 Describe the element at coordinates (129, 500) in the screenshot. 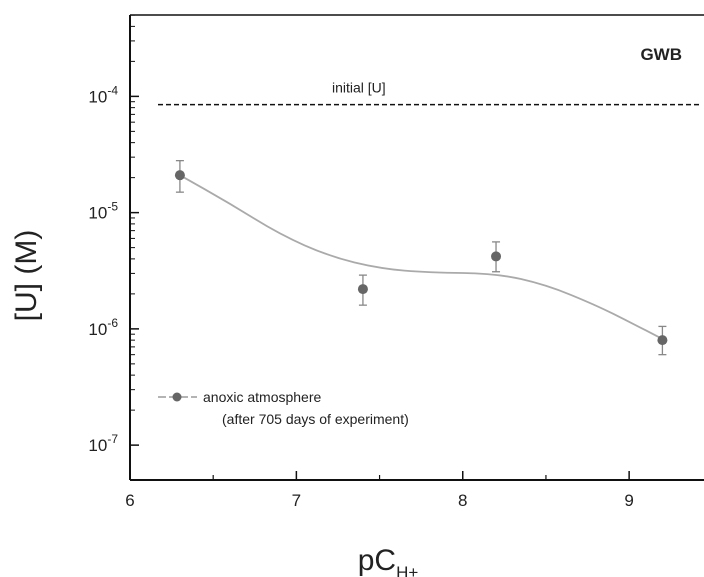

I see `x-tick-label: 6` at that location.